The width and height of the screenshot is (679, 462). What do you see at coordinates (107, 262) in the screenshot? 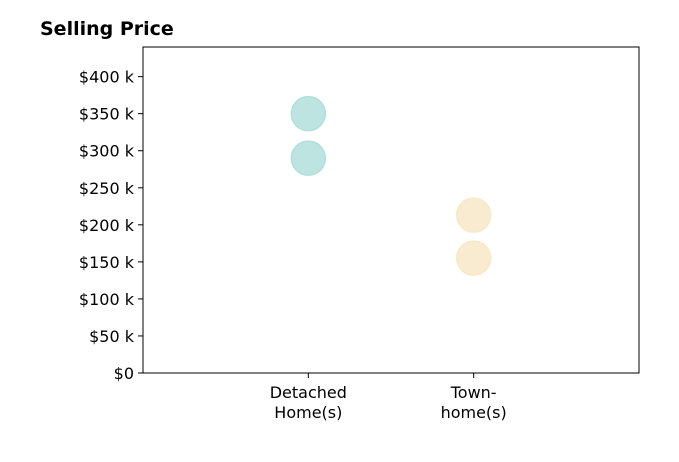
I see `y-tick-label: $150 k` at bounding box center [107, 262].